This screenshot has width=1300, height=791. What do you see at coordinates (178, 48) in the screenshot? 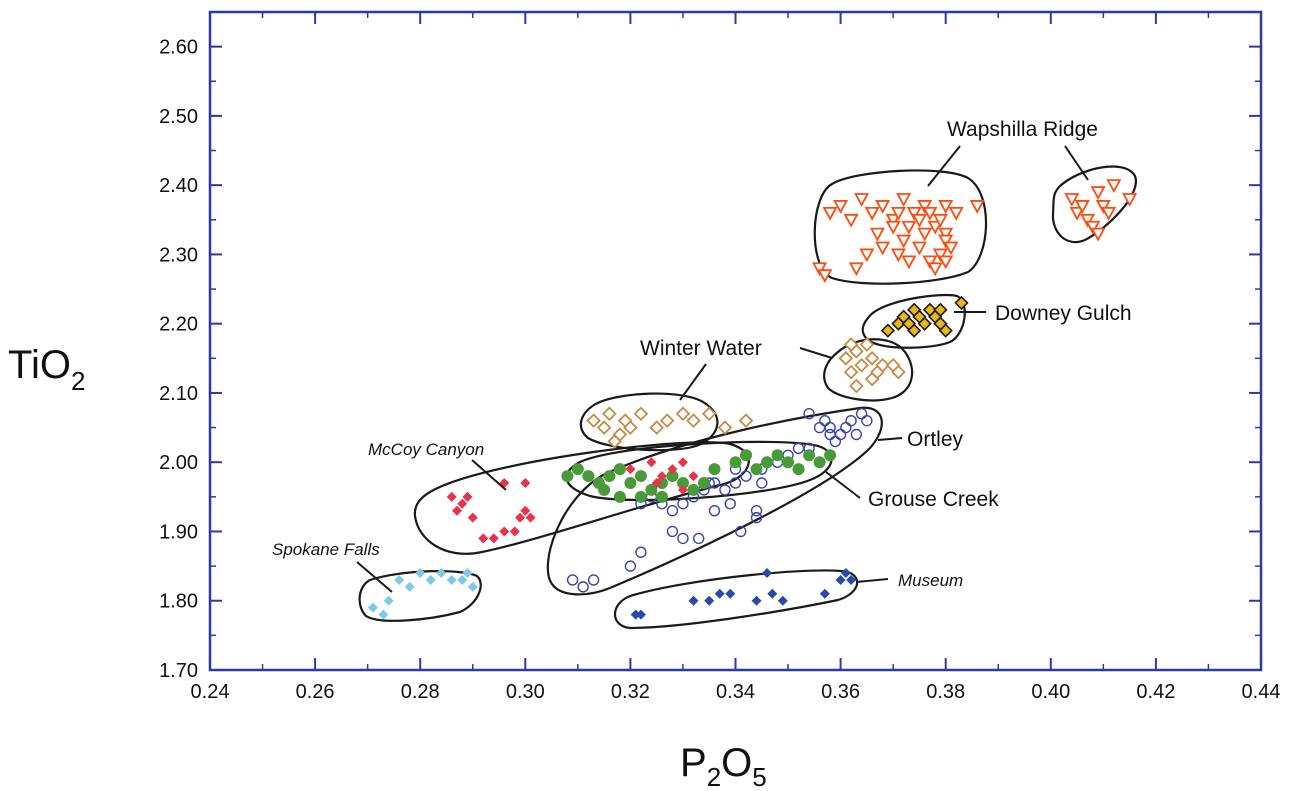
I see `y-tick-label: 2.60` at bounding box center [178, 48].